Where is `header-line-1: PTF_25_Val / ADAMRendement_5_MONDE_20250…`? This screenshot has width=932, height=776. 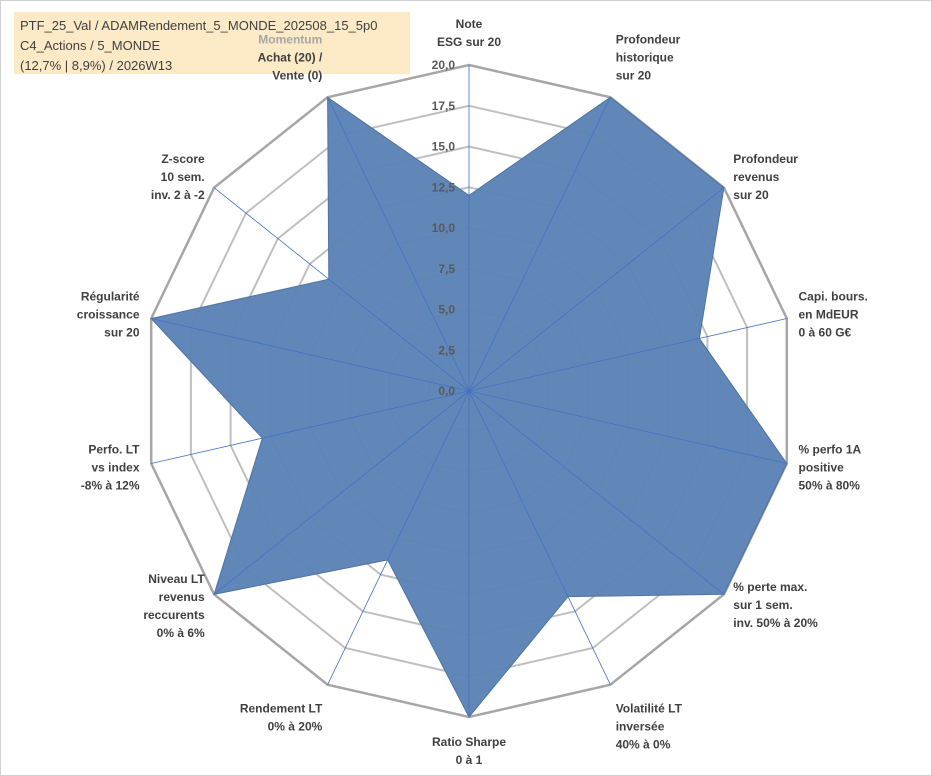
header-line-1: PTF_25_Val / ADAMRendement_5_MONDE_20250… is located at coordinates (199, 25).